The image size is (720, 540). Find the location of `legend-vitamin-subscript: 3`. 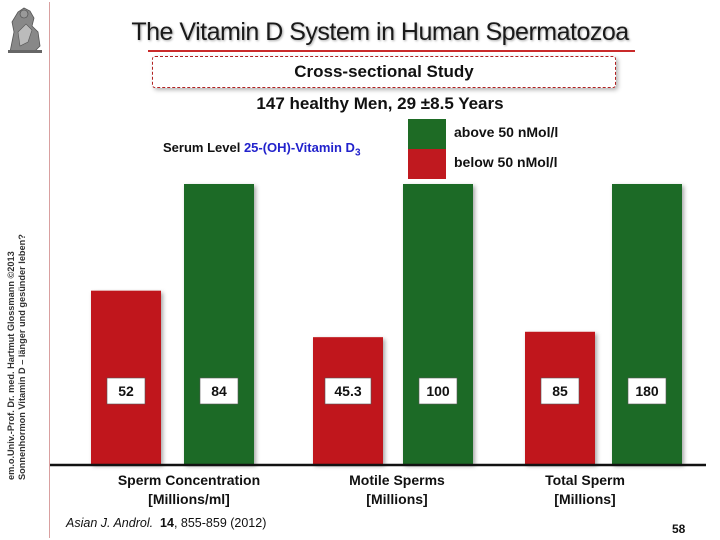

legend-vitamin-subscript: 3 is located at coordinates (357, 153).